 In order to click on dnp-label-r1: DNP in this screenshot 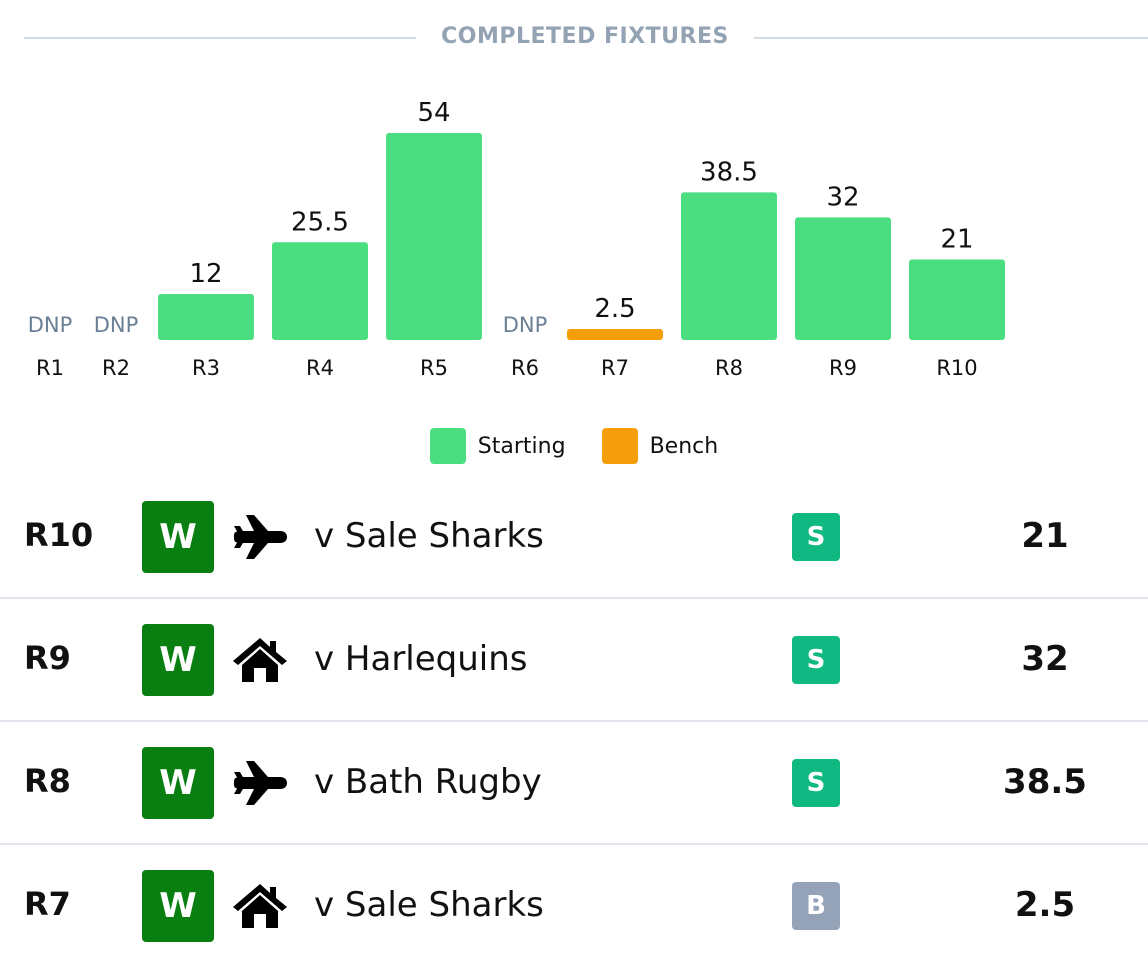, I will do `click(50, 325)`.